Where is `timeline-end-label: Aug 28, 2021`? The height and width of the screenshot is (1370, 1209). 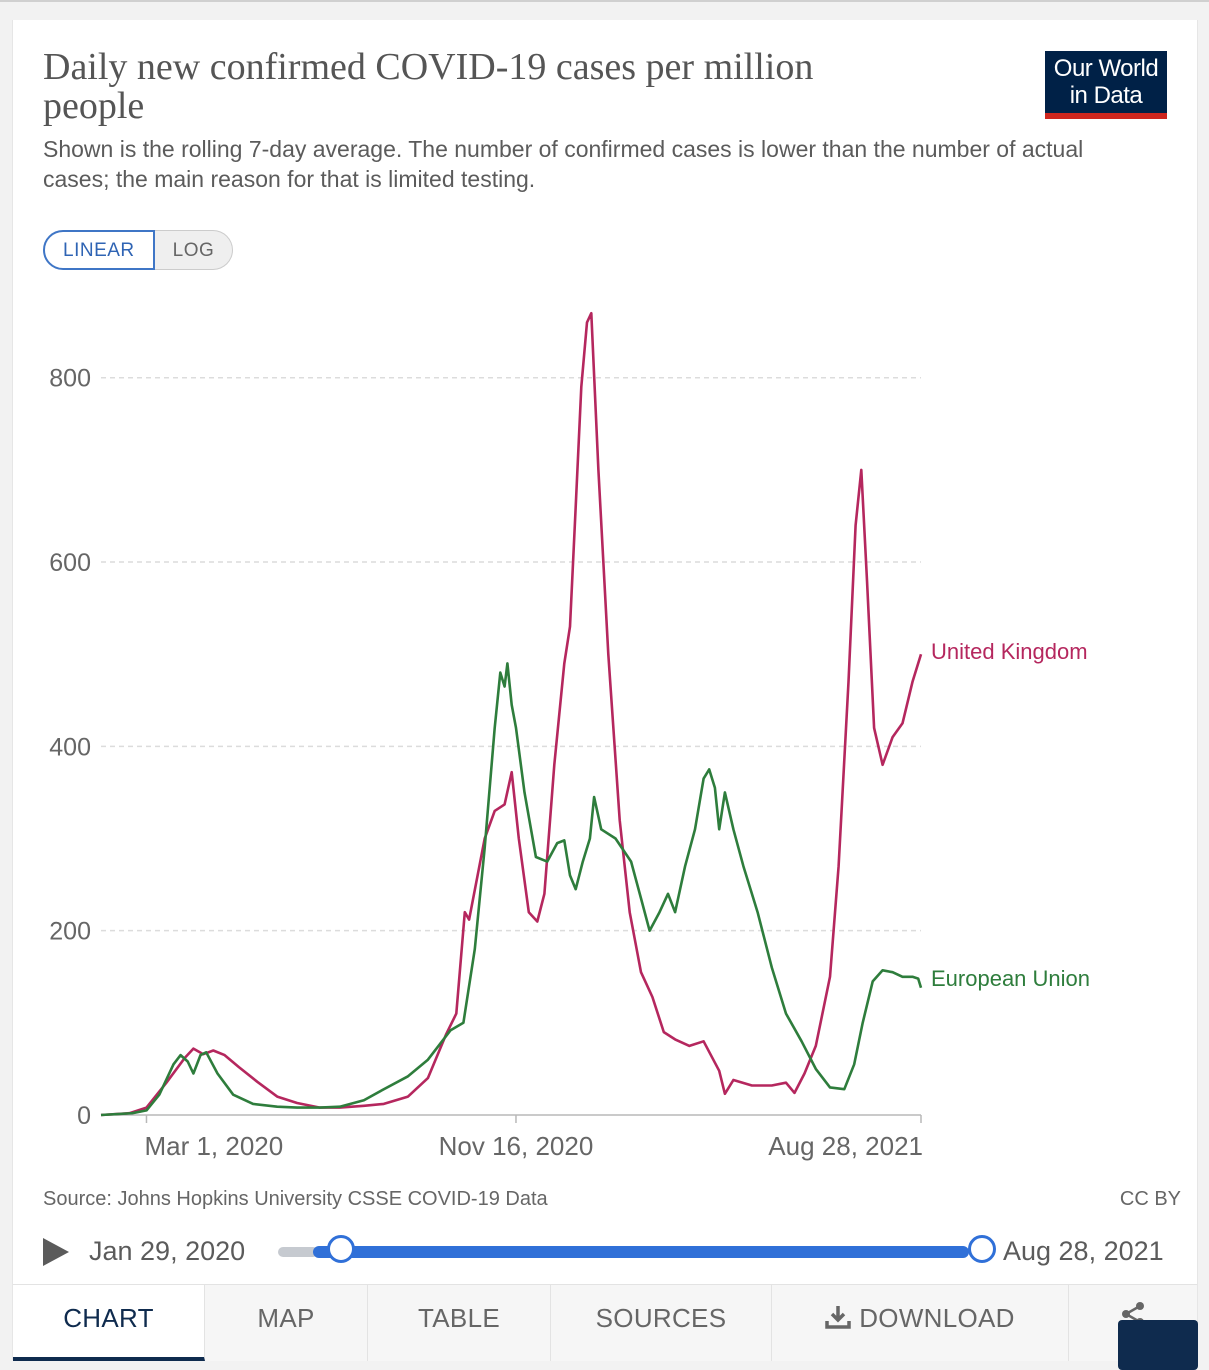
timeline-end-label: Aug 28, 2021 is located at coordinates (1083, 1251).